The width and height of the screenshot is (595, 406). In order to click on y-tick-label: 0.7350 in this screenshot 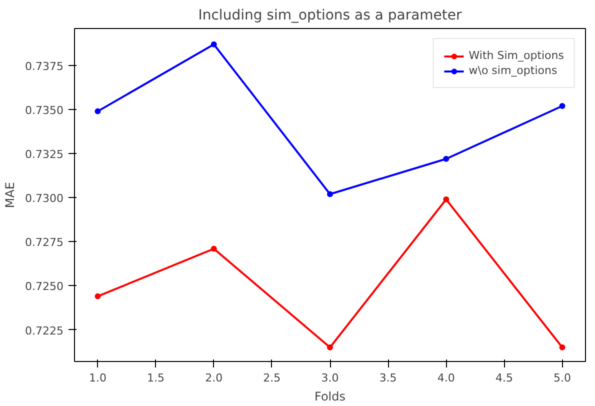, I will do `click(44, 111)`.